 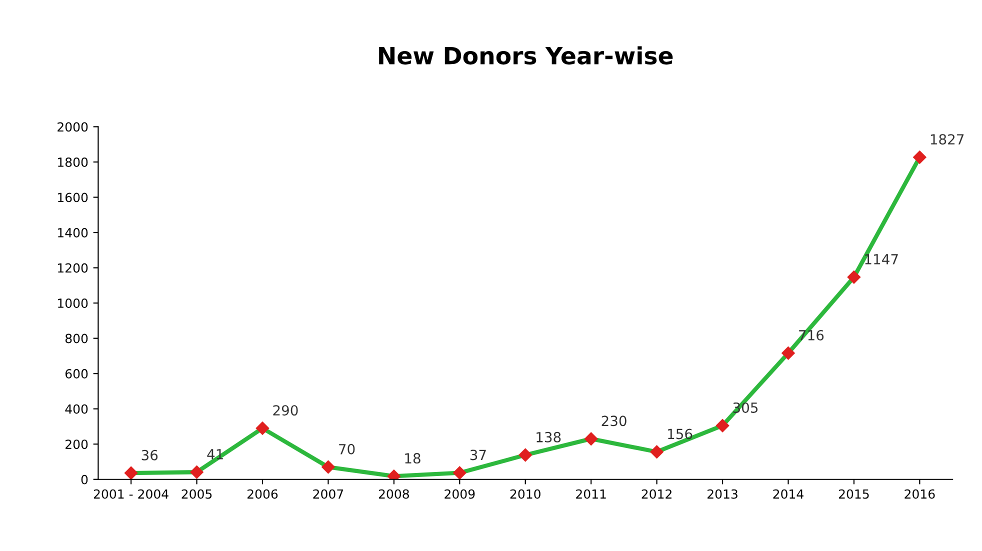 I want to click on x-tick-label: 2016, so click(x=919, y=494).